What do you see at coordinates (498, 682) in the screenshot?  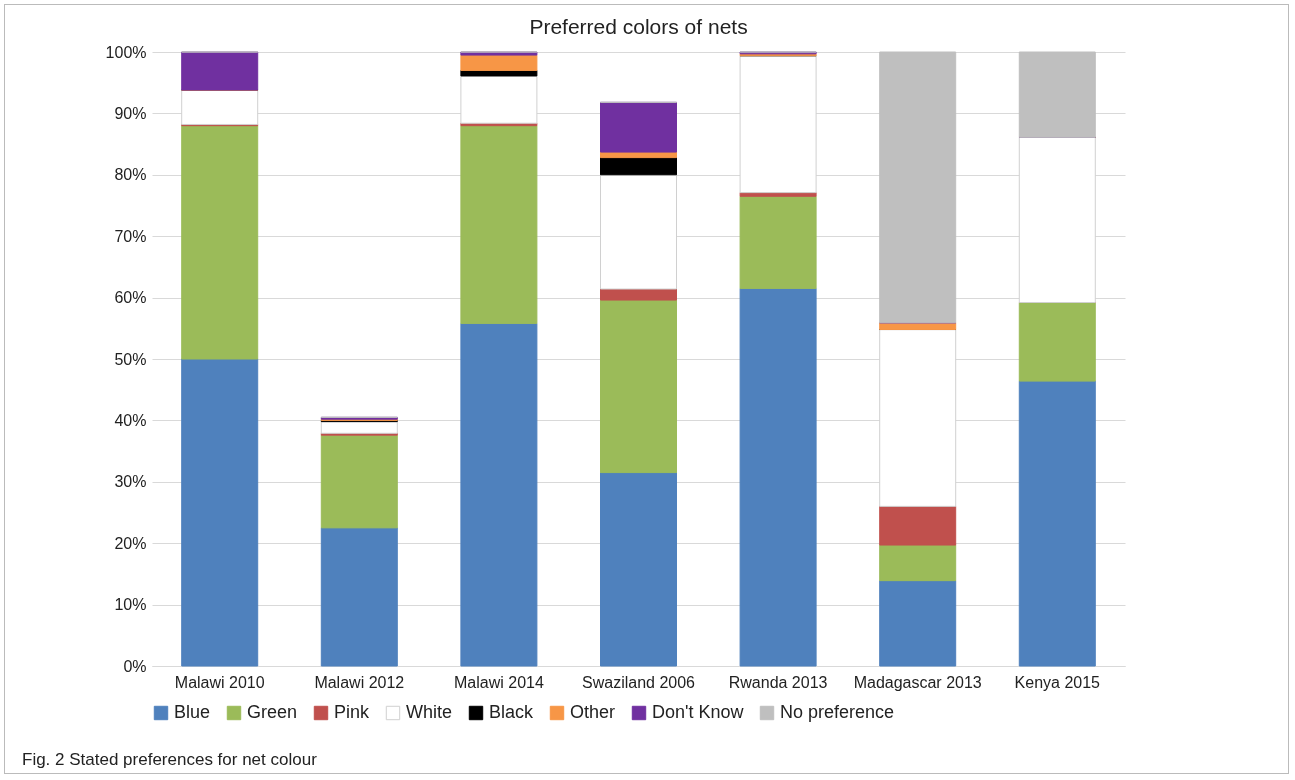 I see `x-tick-label: Malawi 2014` at bounding box center [498, 682].